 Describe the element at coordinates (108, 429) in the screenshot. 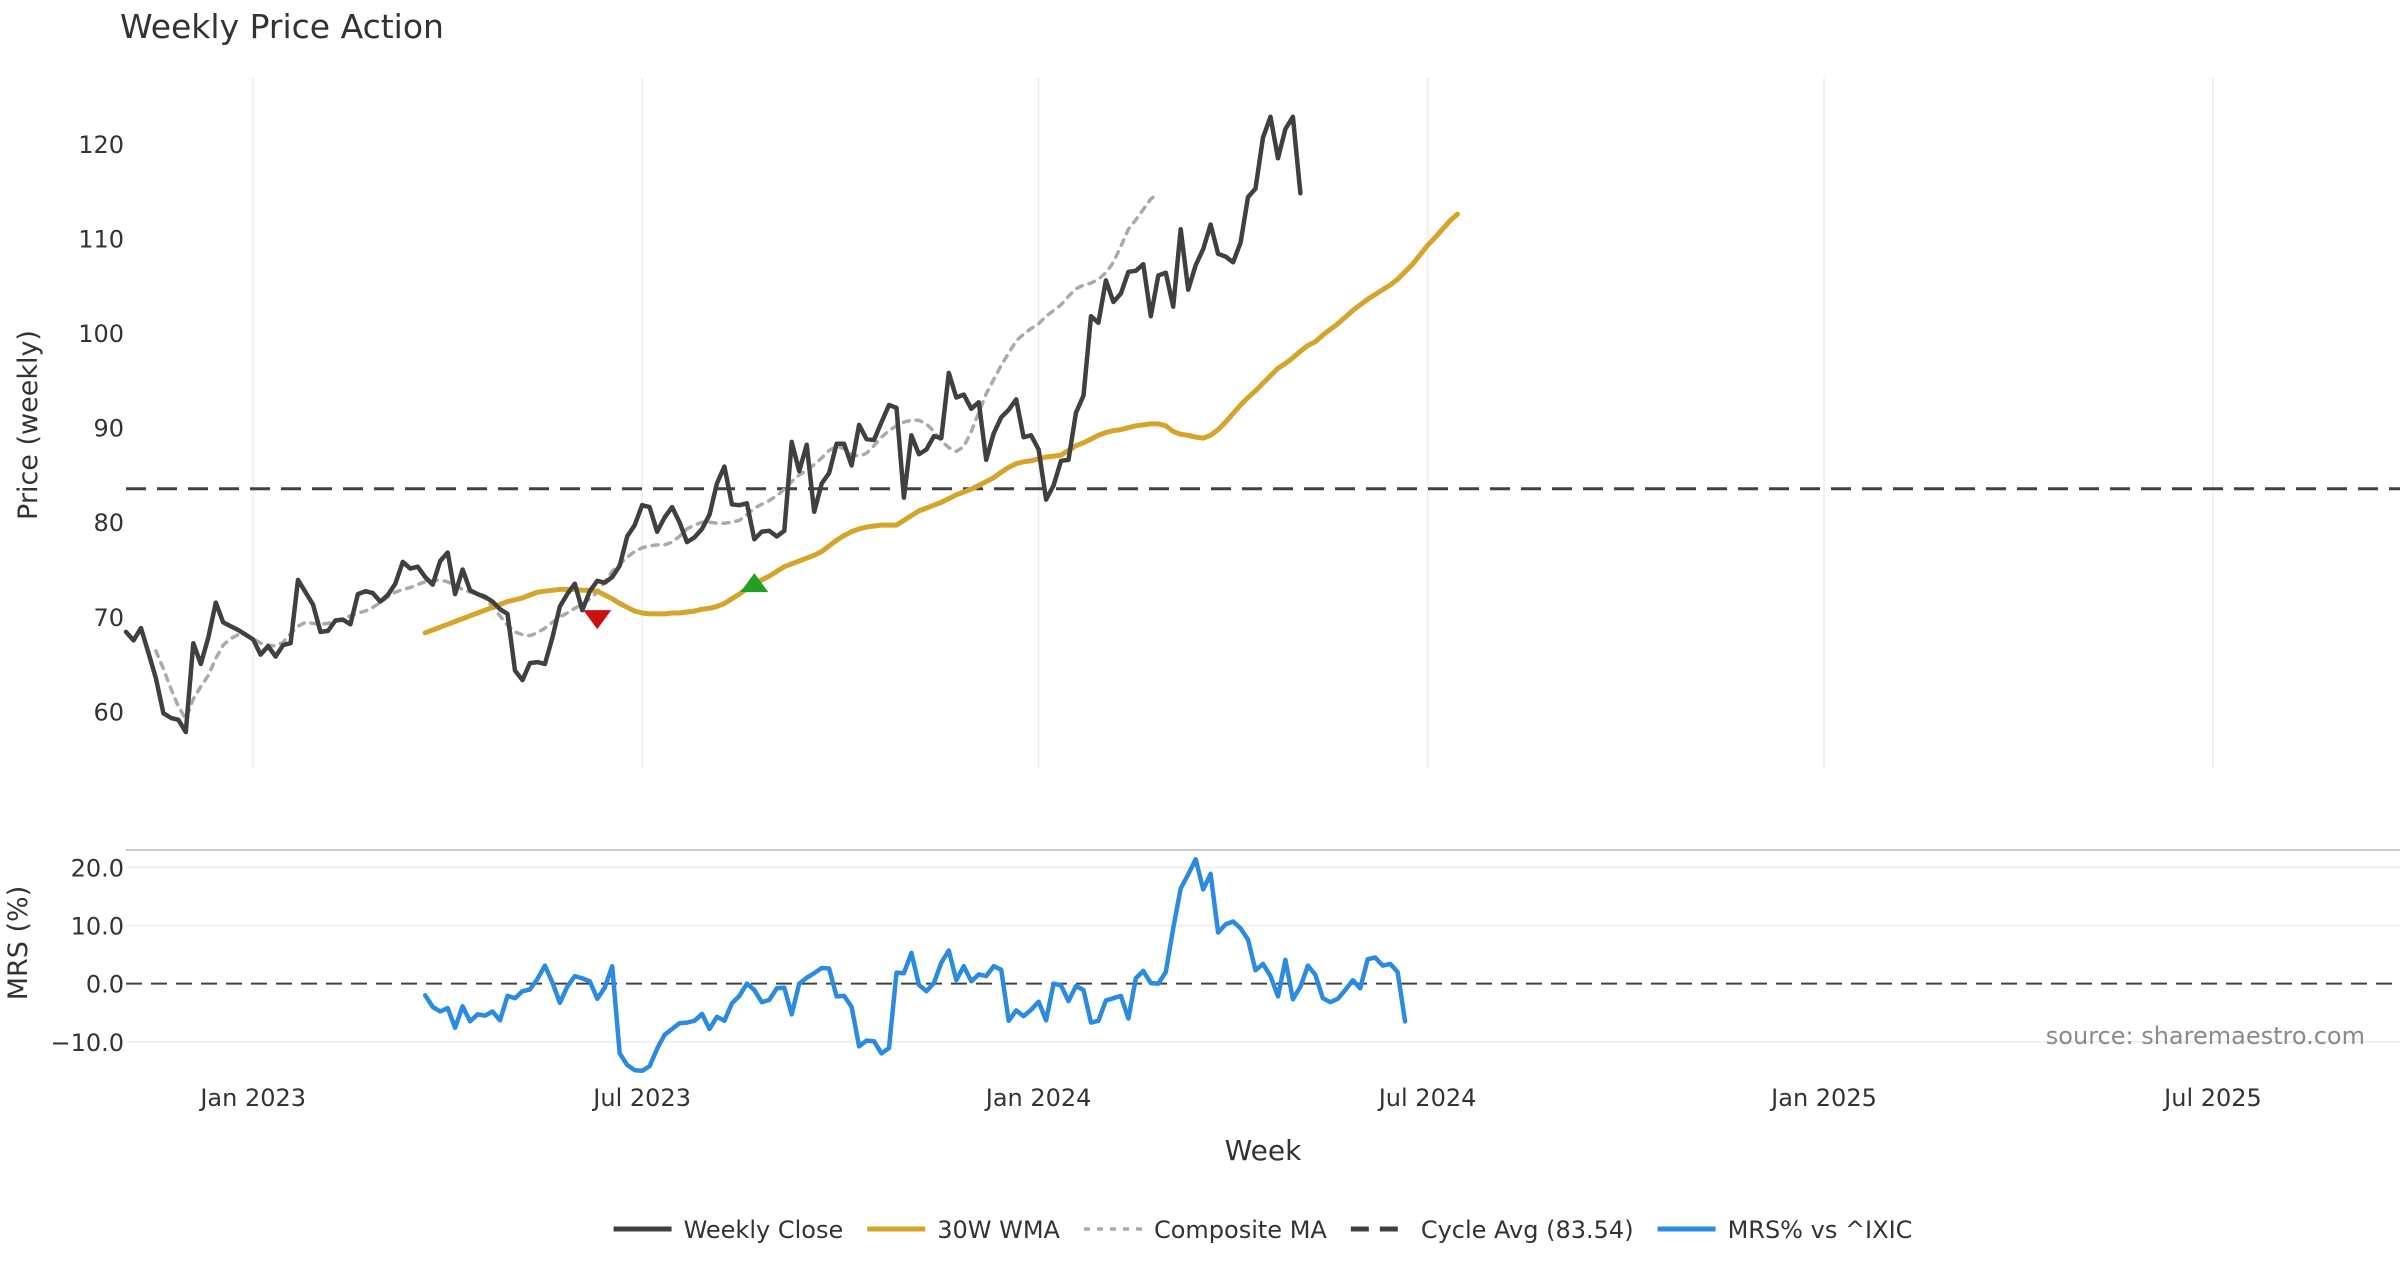

I see `price-y-tick-label: 90` at that location.